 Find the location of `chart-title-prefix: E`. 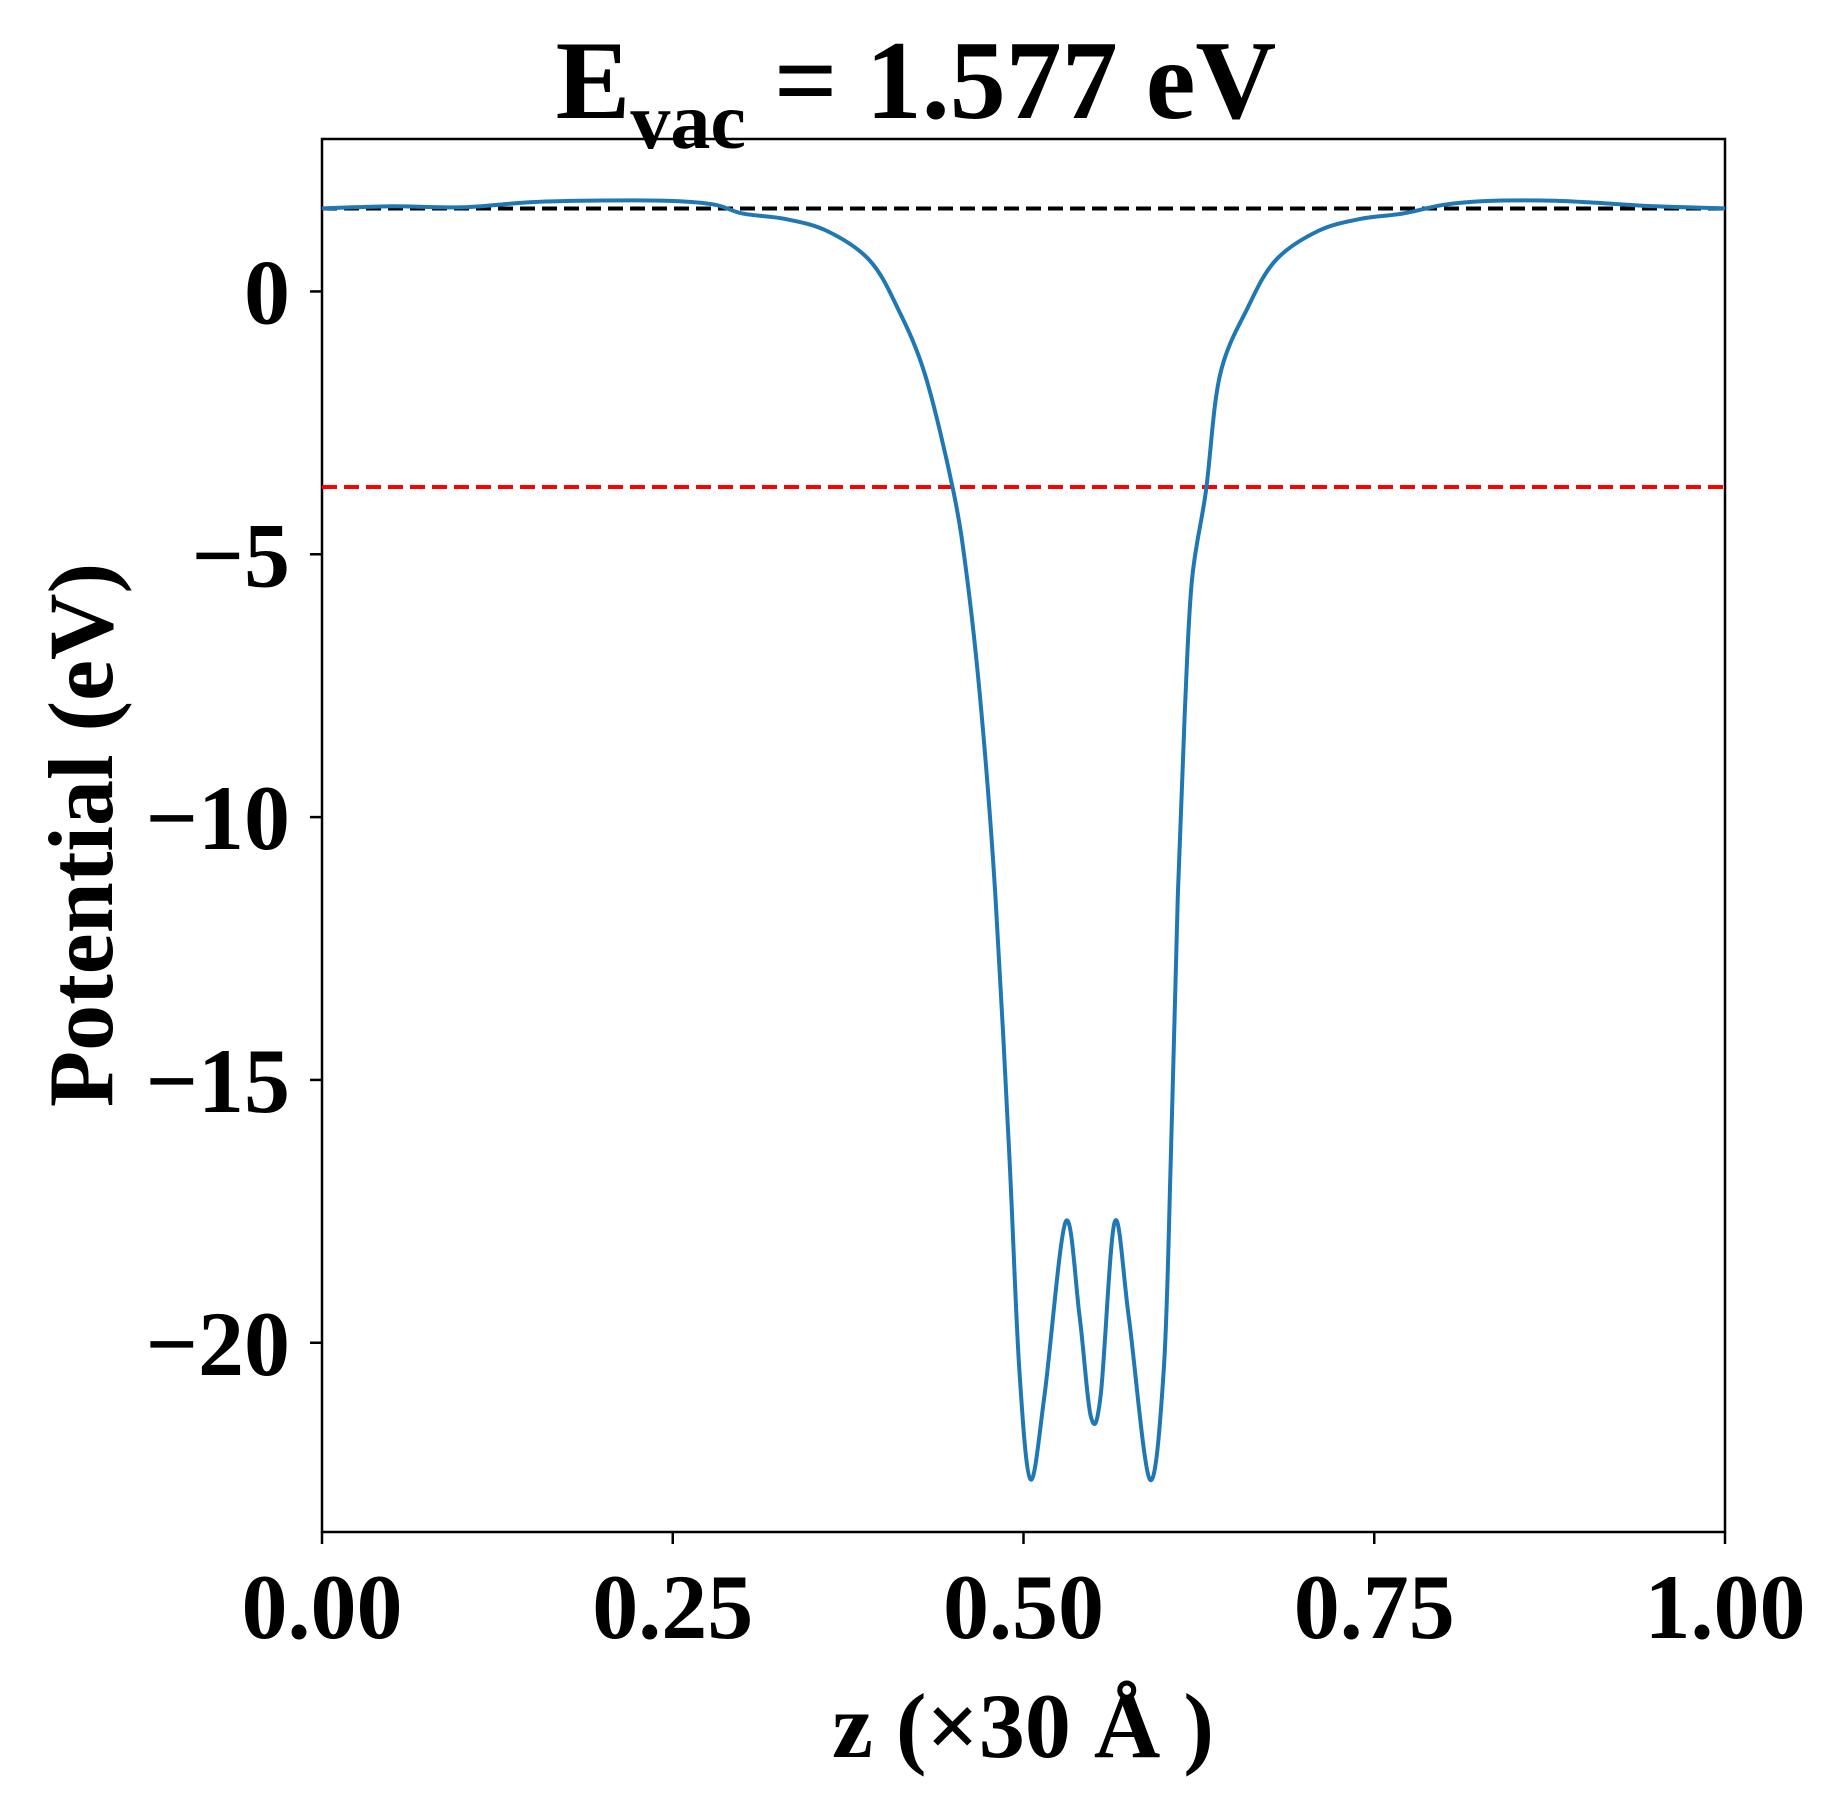

chart-title-prefix: E is located at coordinates (593, 81).